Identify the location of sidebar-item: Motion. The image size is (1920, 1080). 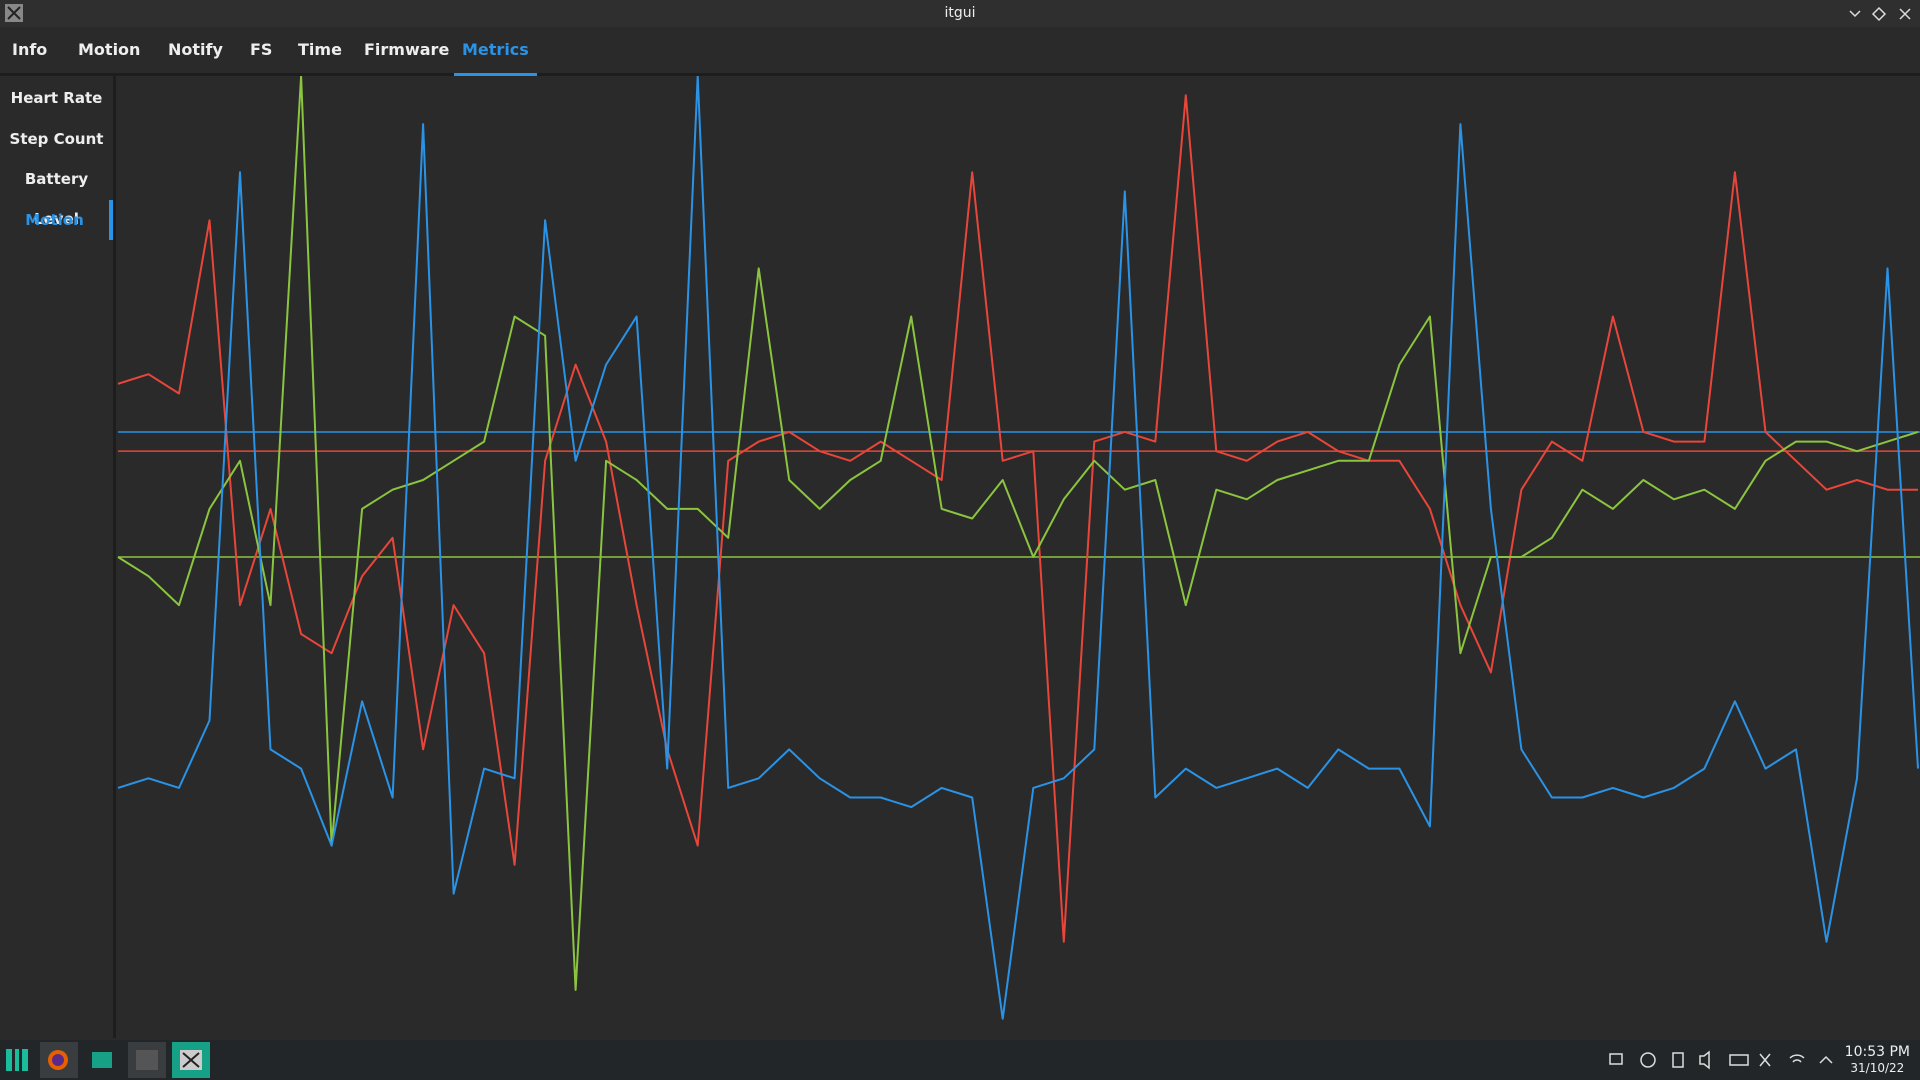
(56, 219).